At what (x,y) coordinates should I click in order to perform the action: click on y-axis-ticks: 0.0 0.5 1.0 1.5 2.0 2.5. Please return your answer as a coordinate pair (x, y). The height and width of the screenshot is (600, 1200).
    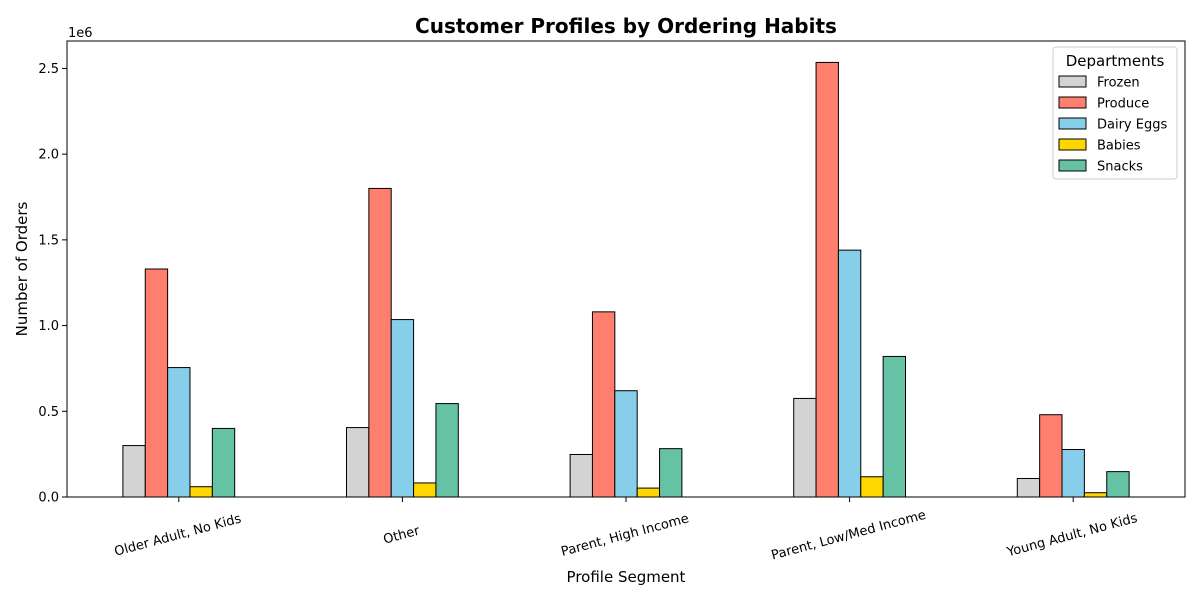
    Looking at the image, I should click on (52, 284).